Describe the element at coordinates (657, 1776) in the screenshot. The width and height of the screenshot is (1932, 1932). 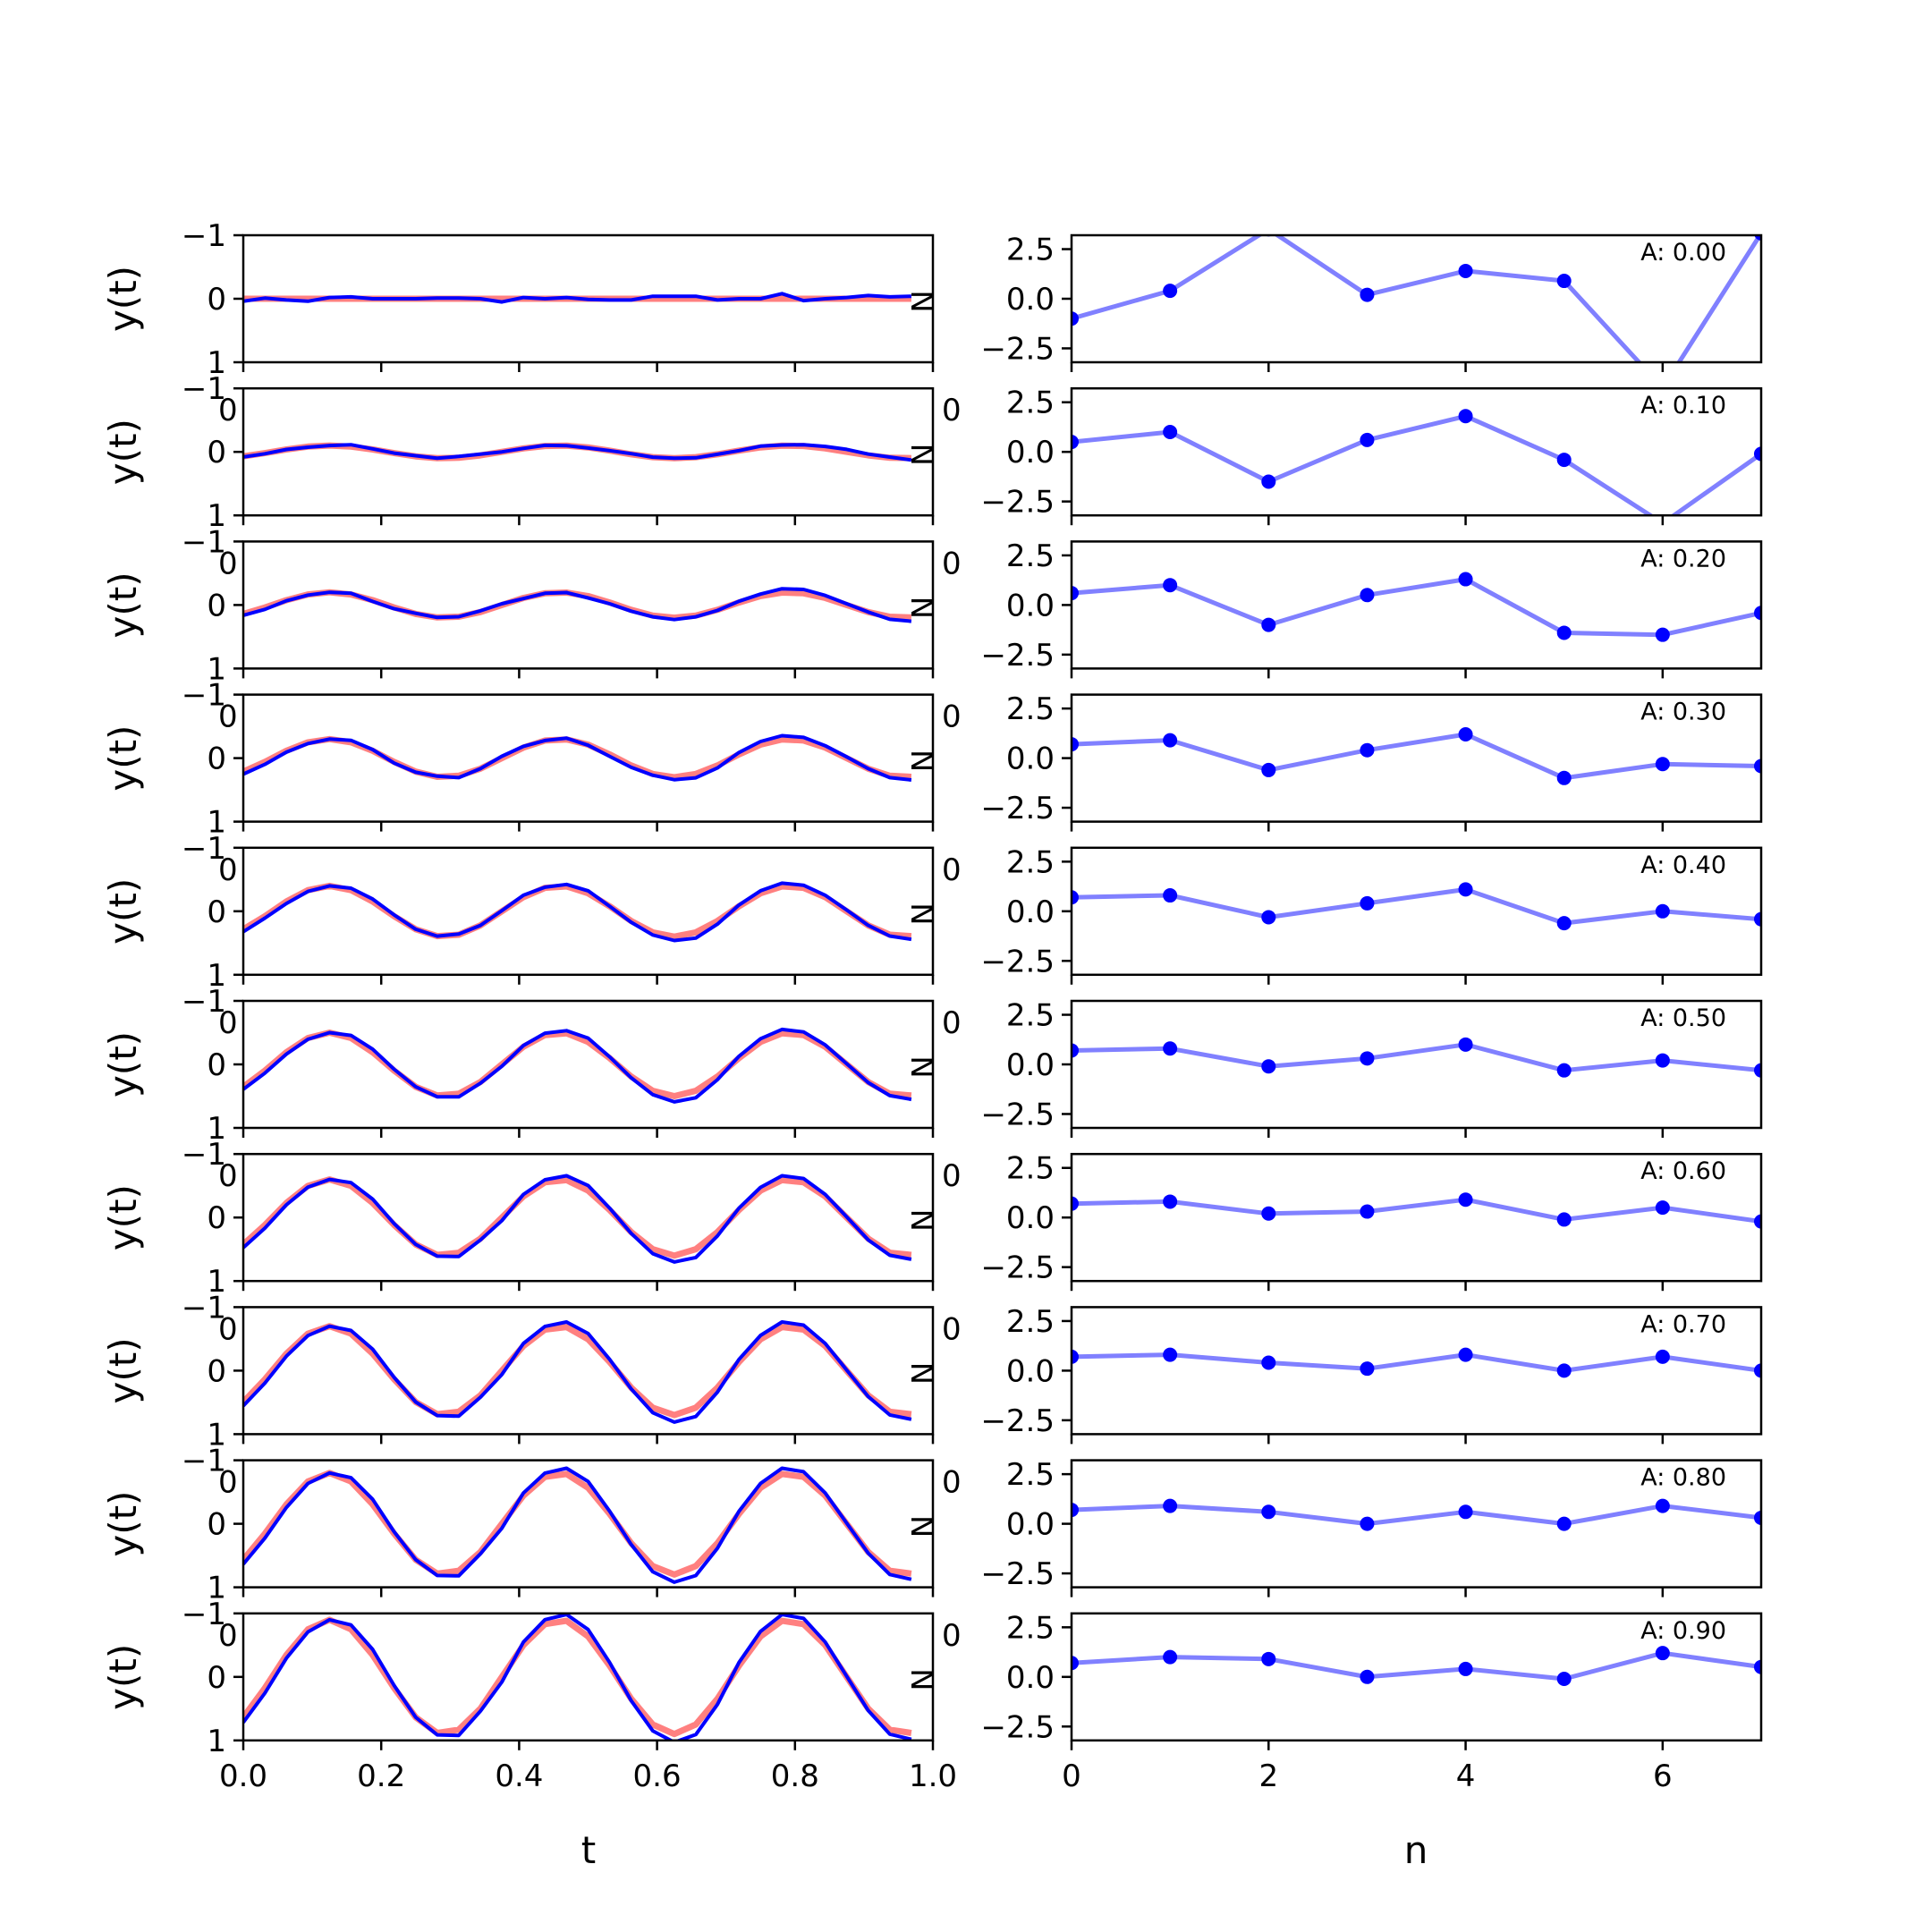
I see `left-x-tick-label: 0.6` at that location.